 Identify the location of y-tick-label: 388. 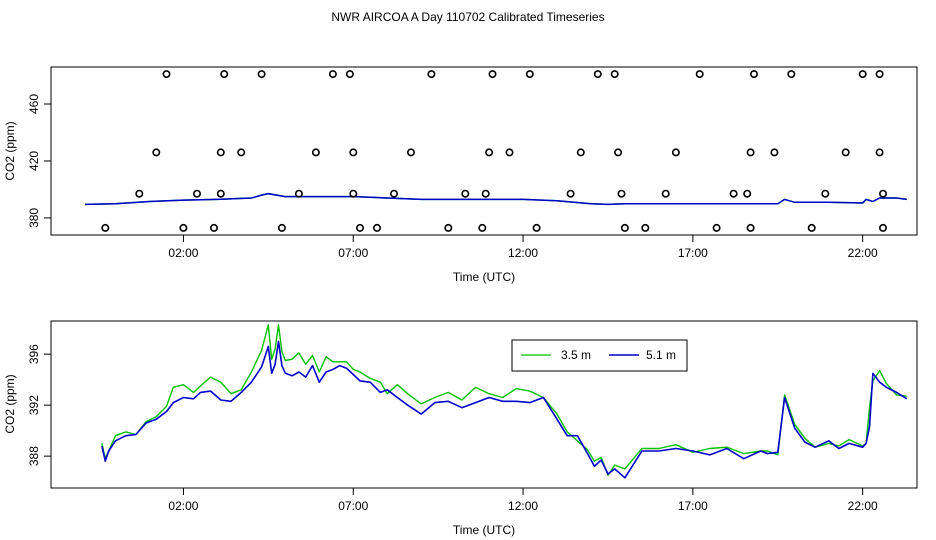
(34, 456).